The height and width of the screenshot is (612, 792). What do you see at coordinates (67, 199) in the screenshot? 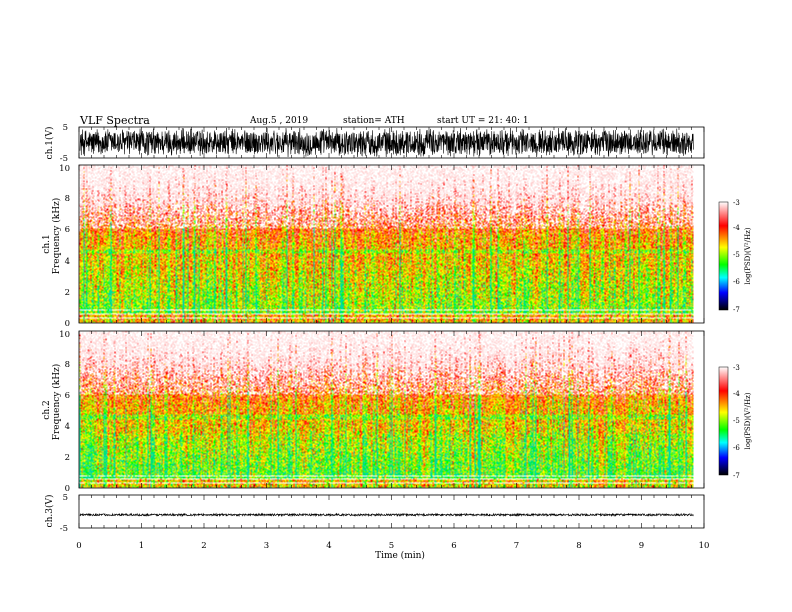
I see `ch1-ytick-8: 8` at bounding box center [67, 199].